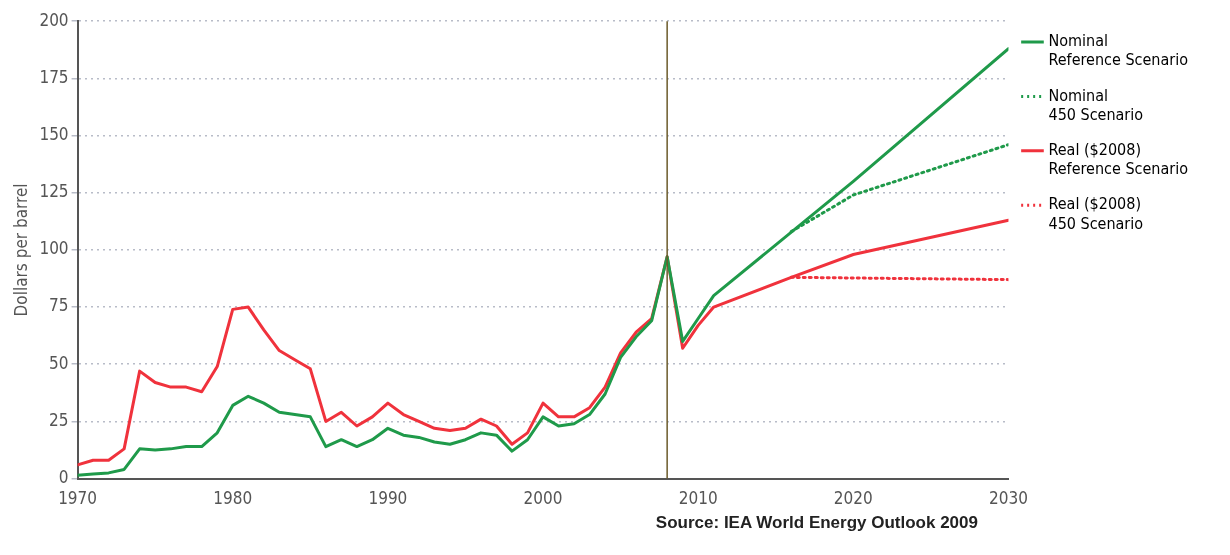 The image size is (1230, 555). What do you see at coordinates (54, 133) in the screenshot?
I see `y-tick-label: 150` at bounding box center [54, 133].